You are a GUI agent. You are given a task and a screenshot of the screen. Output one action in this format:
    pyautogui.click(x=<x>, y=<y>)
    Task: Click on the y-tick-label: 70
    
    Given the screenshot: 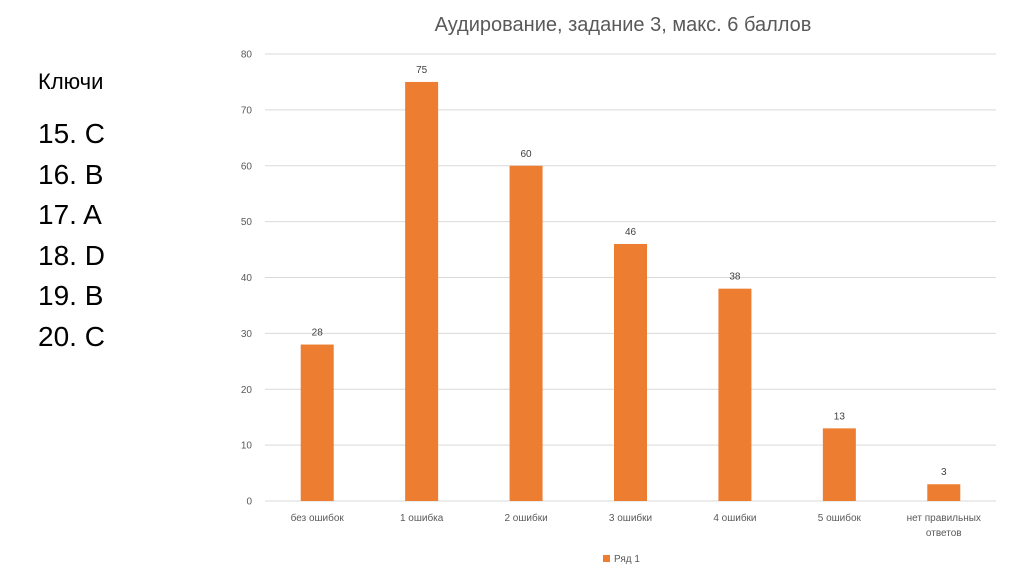 What is the action you would take?
    pyautogui.click(x=247, y=110)
    